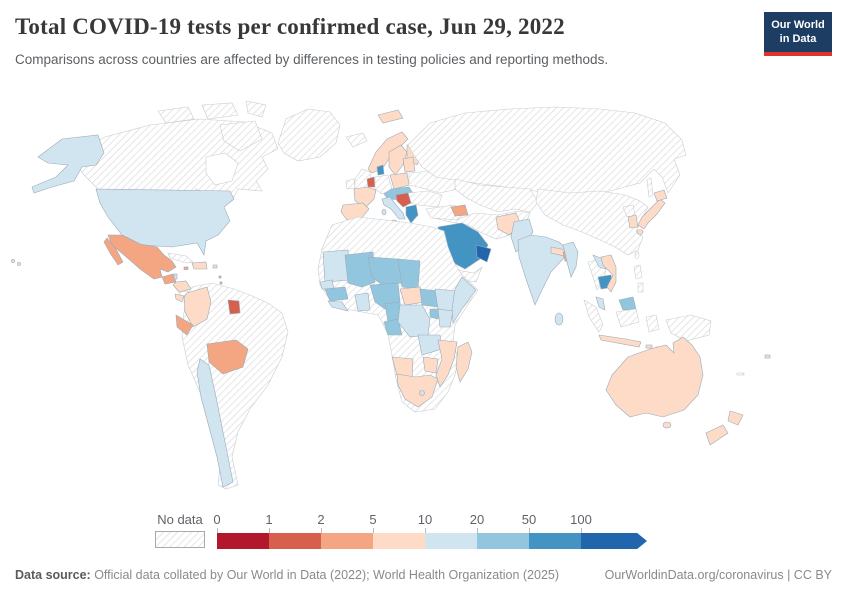  What do you see at coordinates (380, 170) in the screenshot?
I see `country-denmark` at bounding box center [380, 170].